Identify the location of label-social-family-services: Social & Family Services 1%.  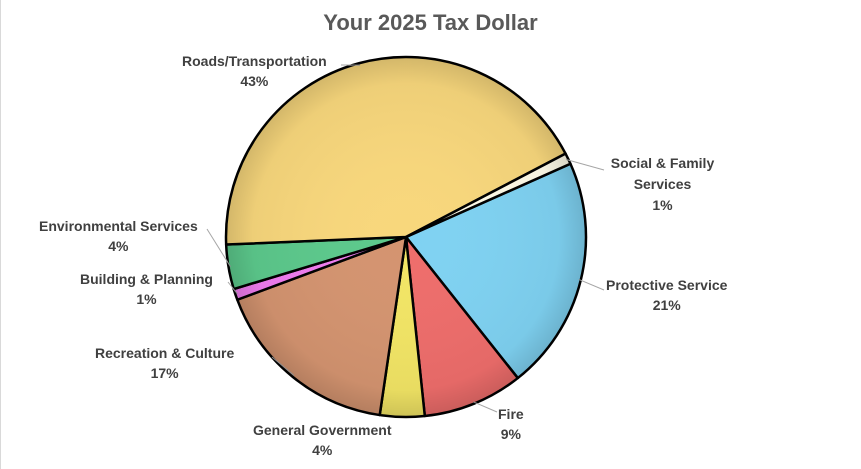
(662, 184).